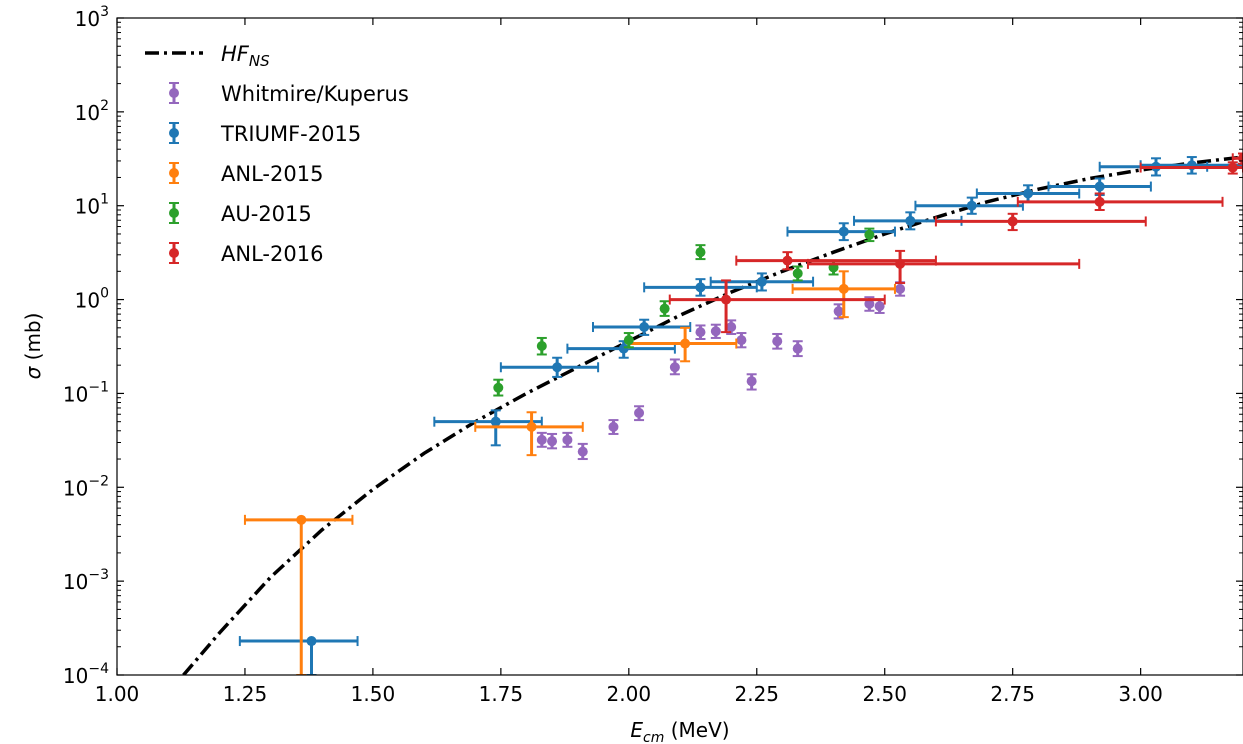 This screenshot has width=1243, height=744. I want to click on legend-entry-anl-2016: ANL-2016, so click(246, 254).